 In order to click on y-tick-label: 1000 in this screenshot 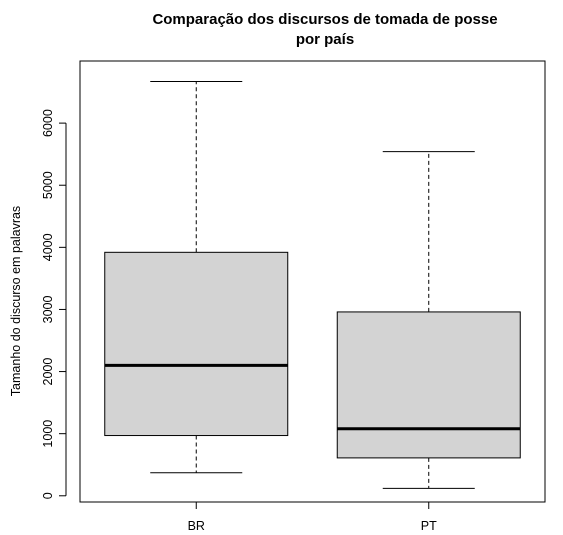, I will do `click(48, 434)`.